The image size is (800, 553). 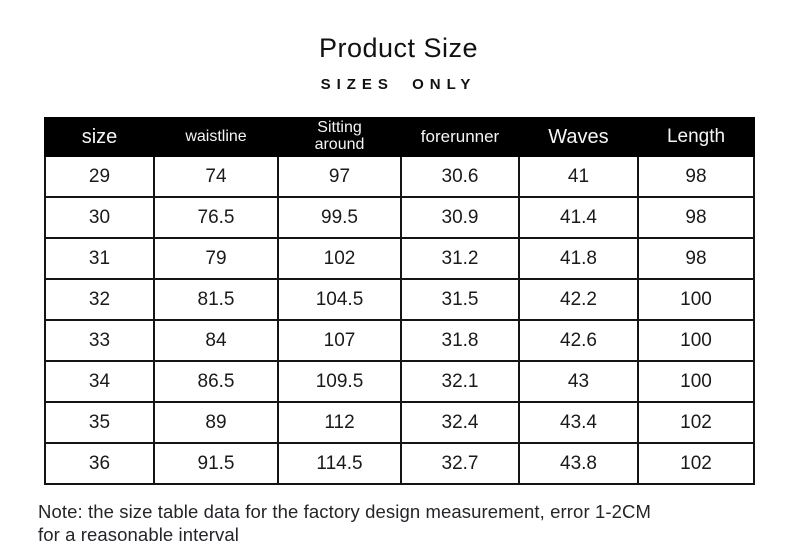 What do you see at coordinates (578, 422) in the screenshot?
I see `measurement-cell: 43.4` at bounding box center [578, 422].